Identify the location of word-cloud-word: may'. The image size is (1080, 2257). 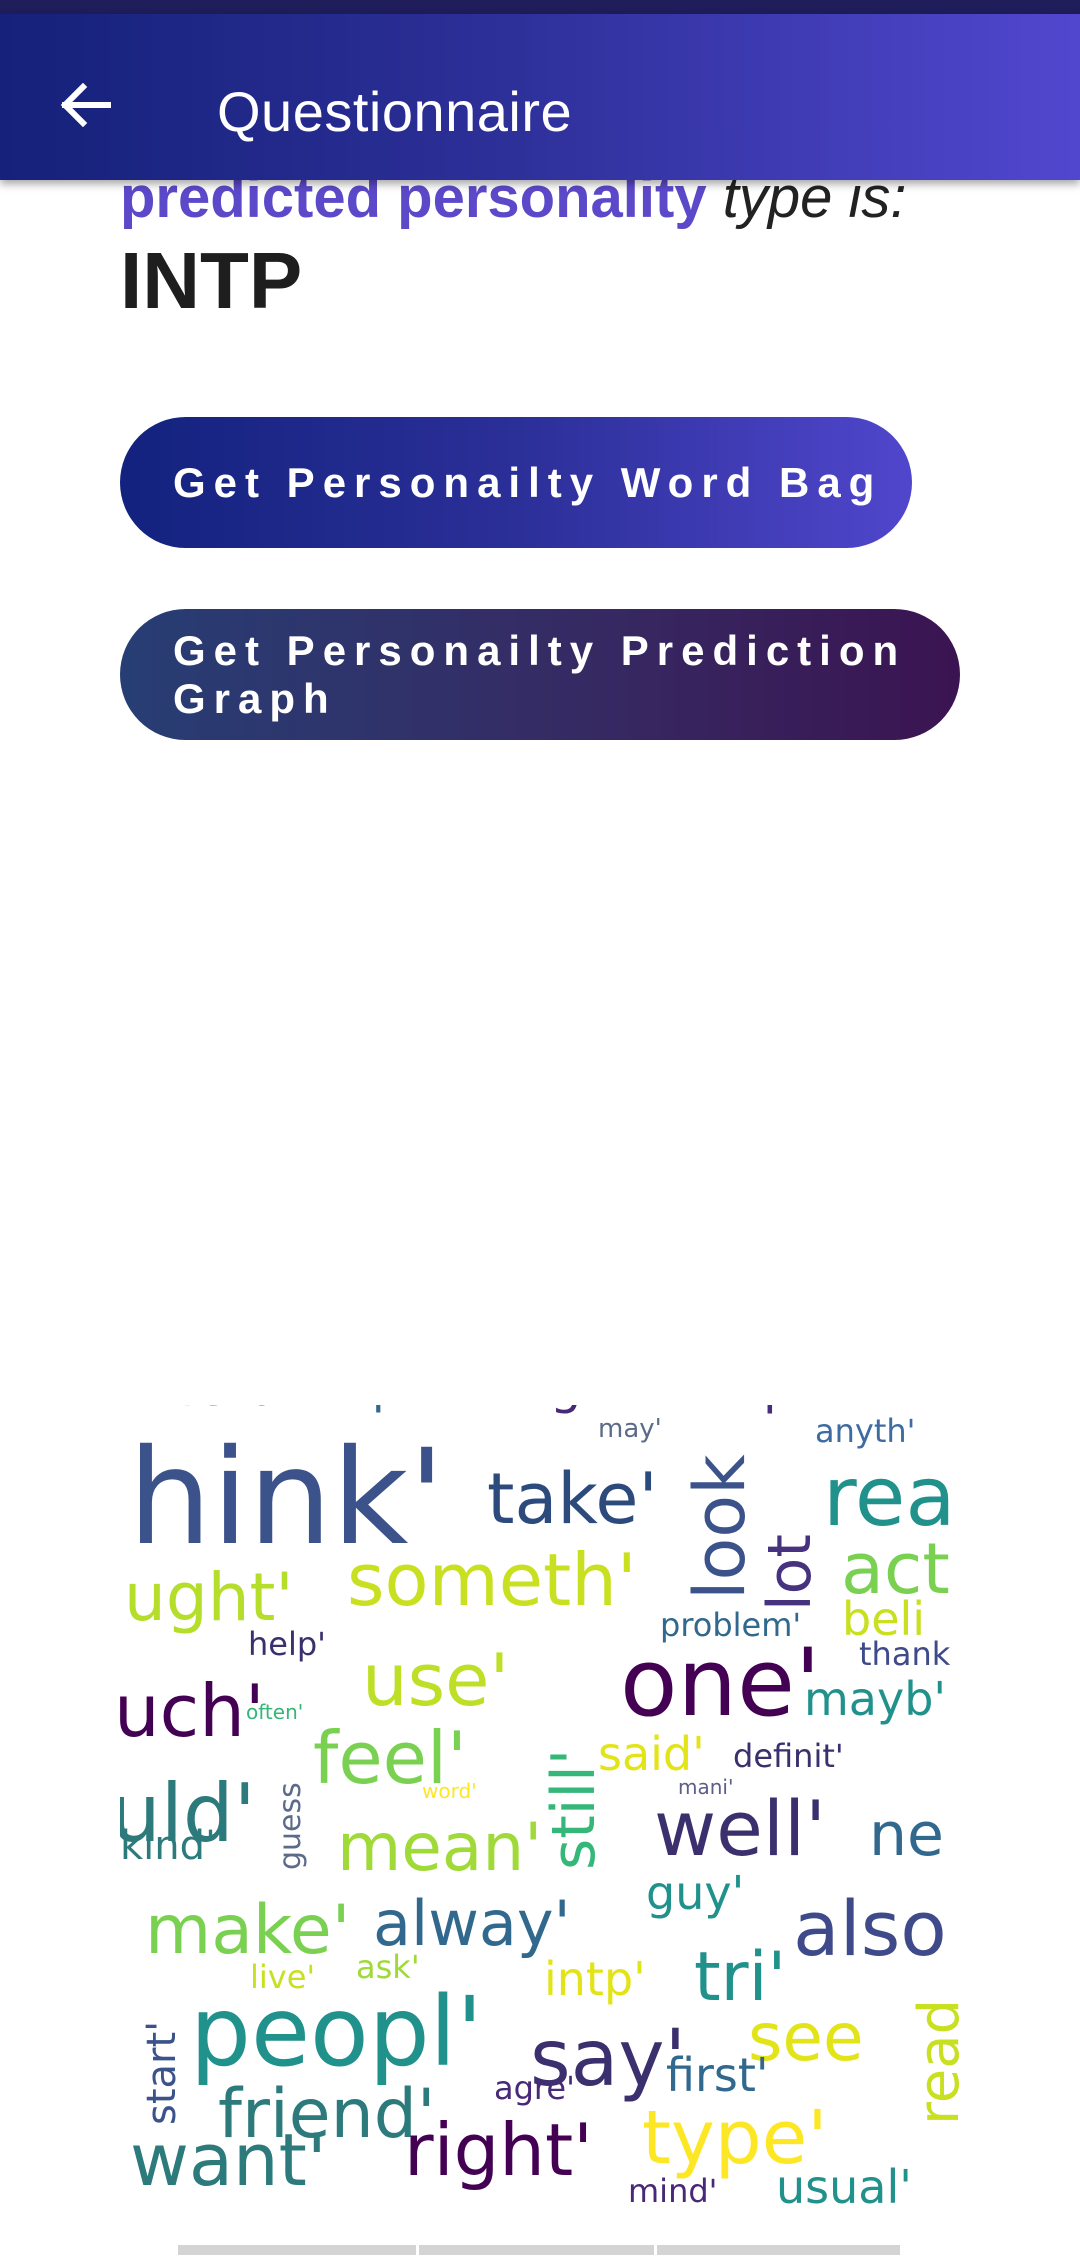
(630, 1429).